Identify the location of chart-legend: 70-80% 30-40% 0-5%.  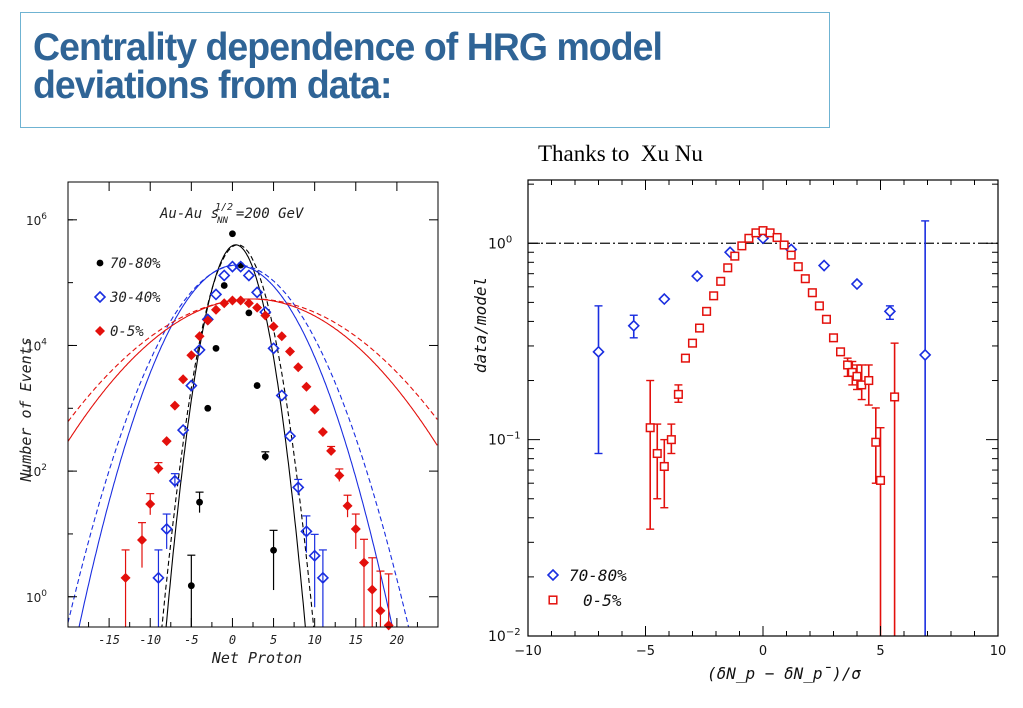
(127, 298).